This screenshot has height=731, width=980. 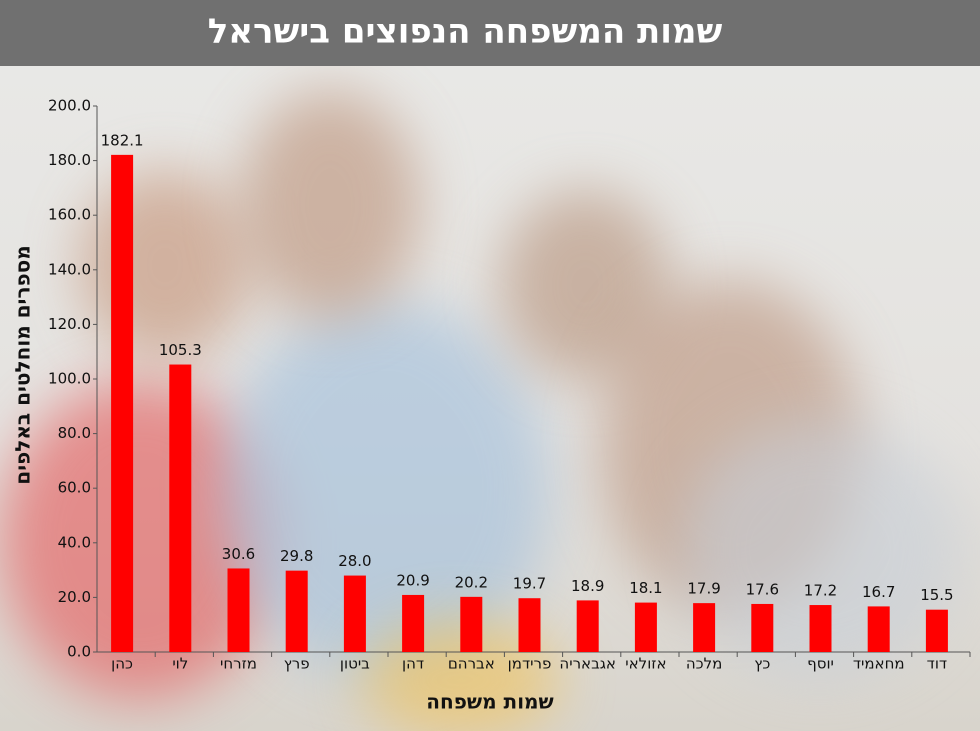 What do you see at coordinates (69, 324) in the screenshot?
I see `y-tick-label: 120.0` at bounding box center [69, 324].